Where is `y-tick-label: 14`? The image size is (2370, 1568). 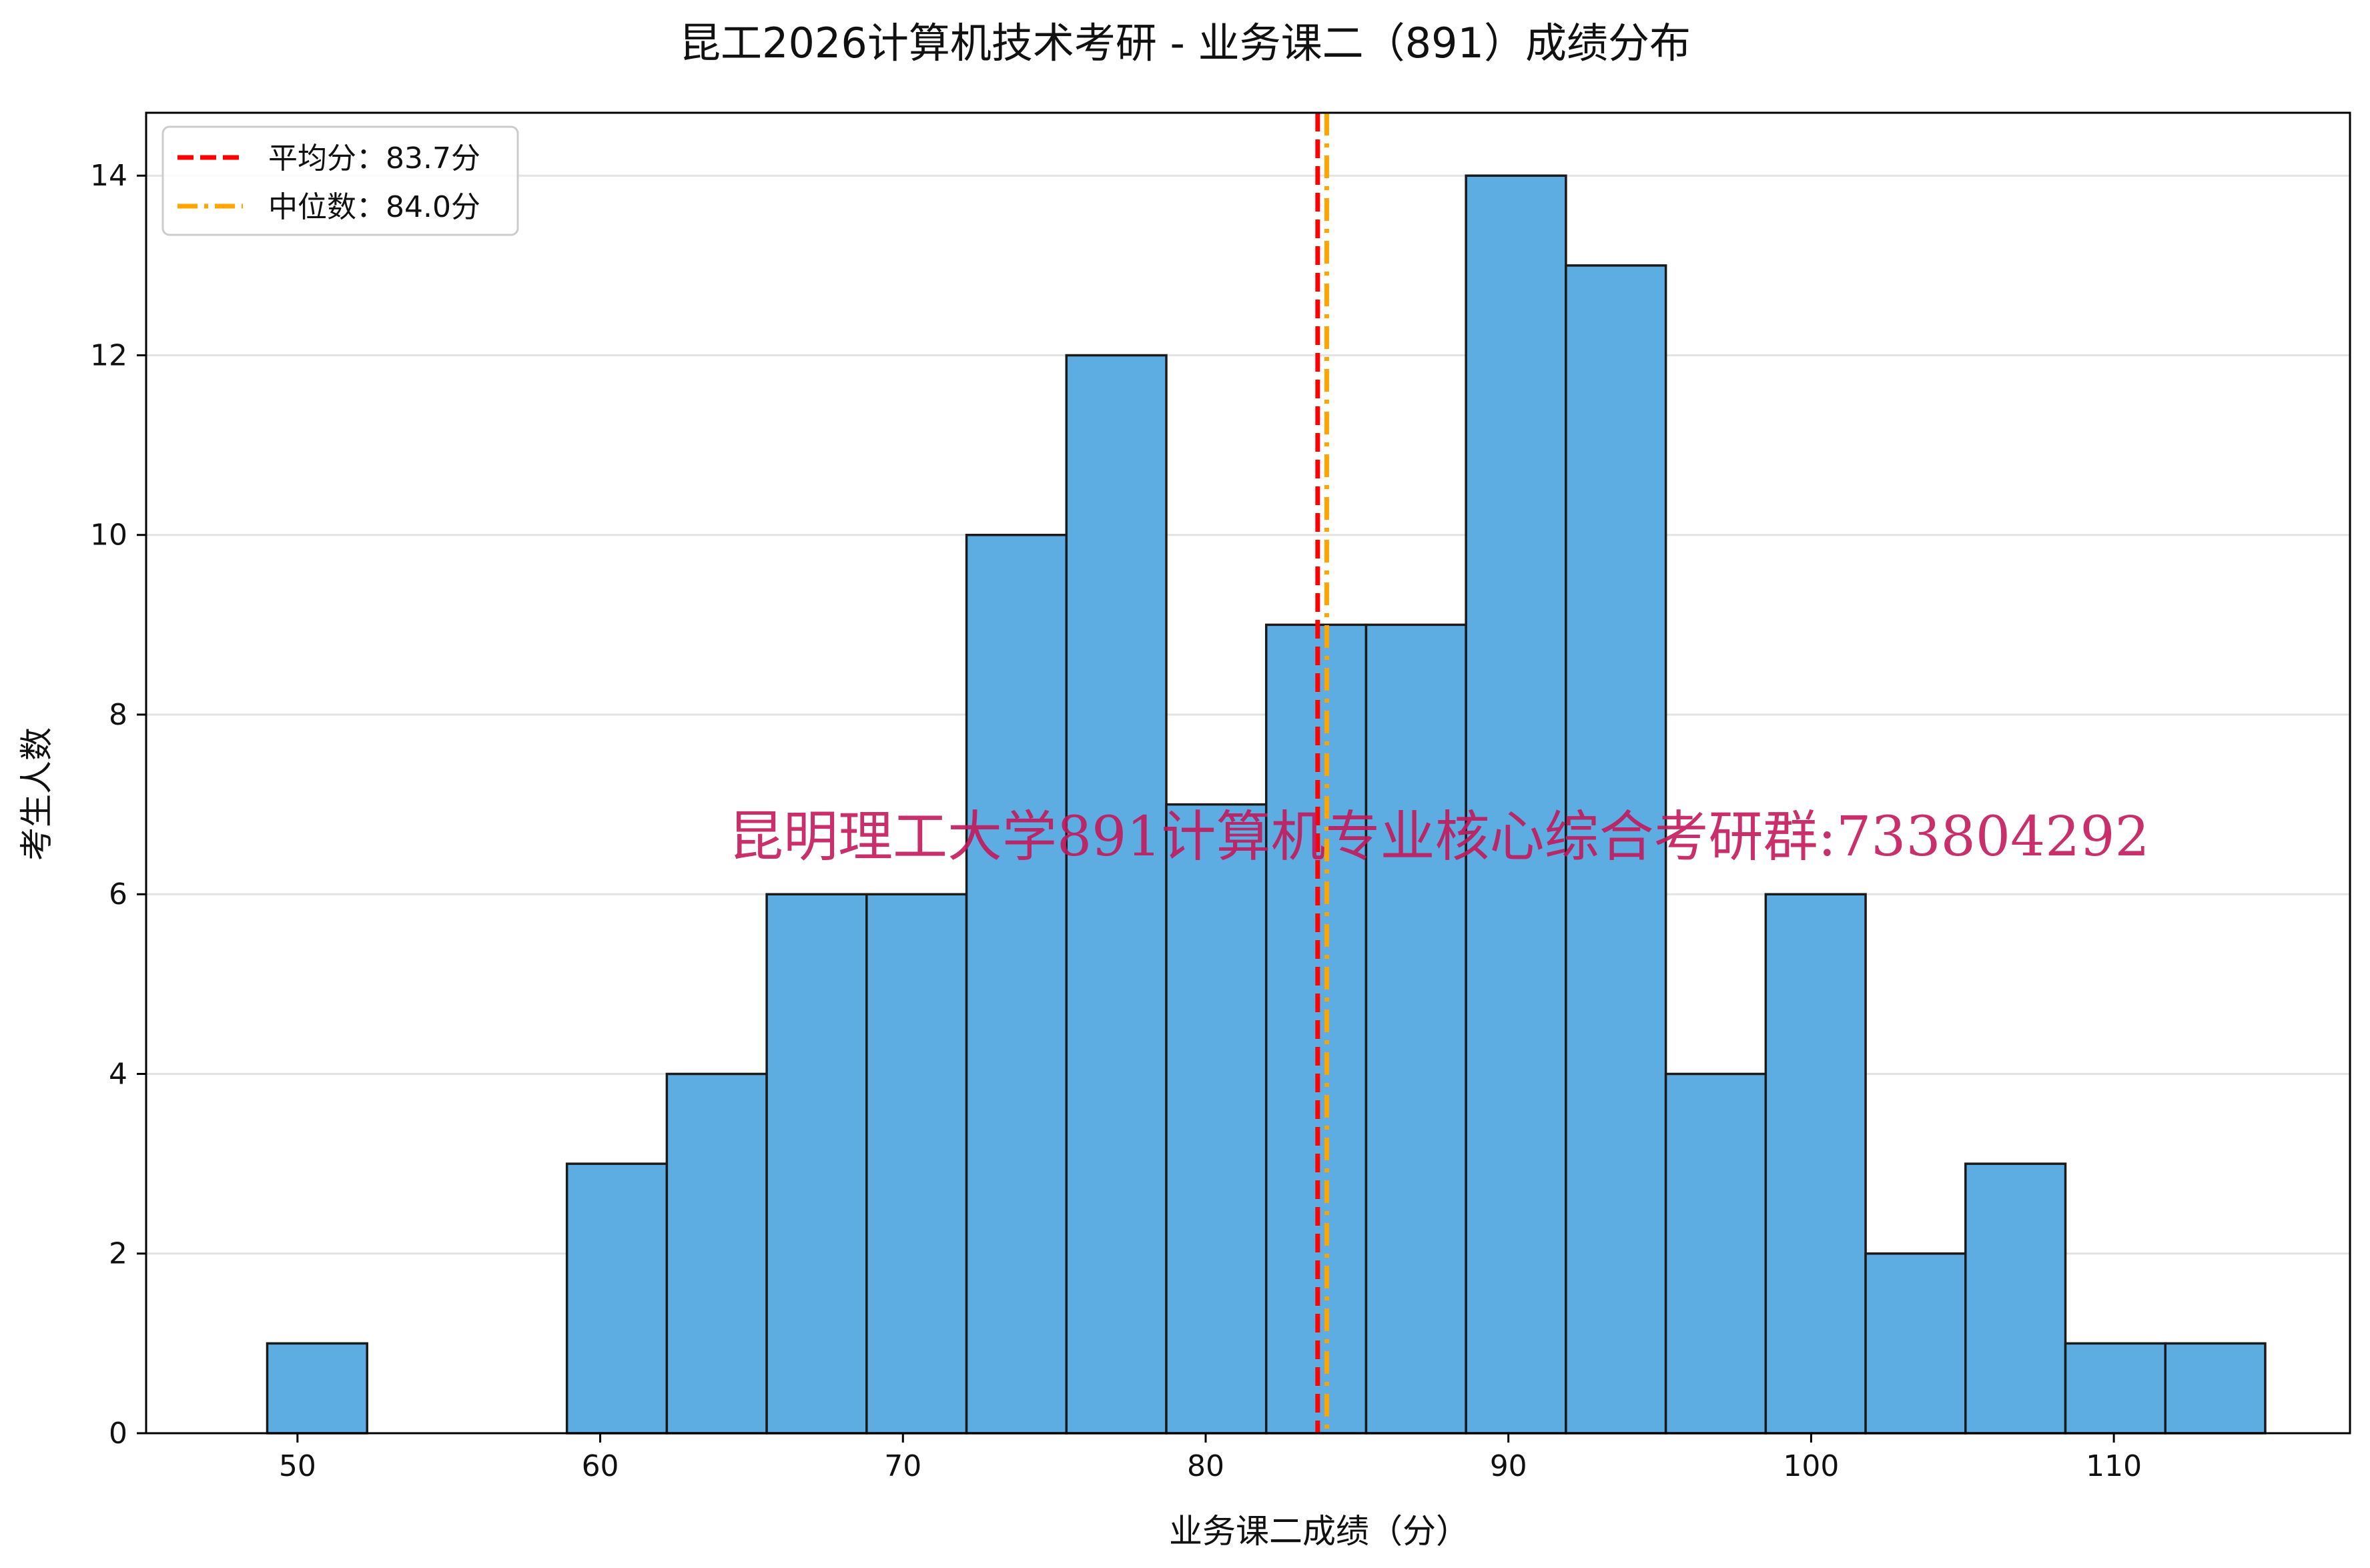 y-tick-label: 14 is located at coordinates (108, 176).